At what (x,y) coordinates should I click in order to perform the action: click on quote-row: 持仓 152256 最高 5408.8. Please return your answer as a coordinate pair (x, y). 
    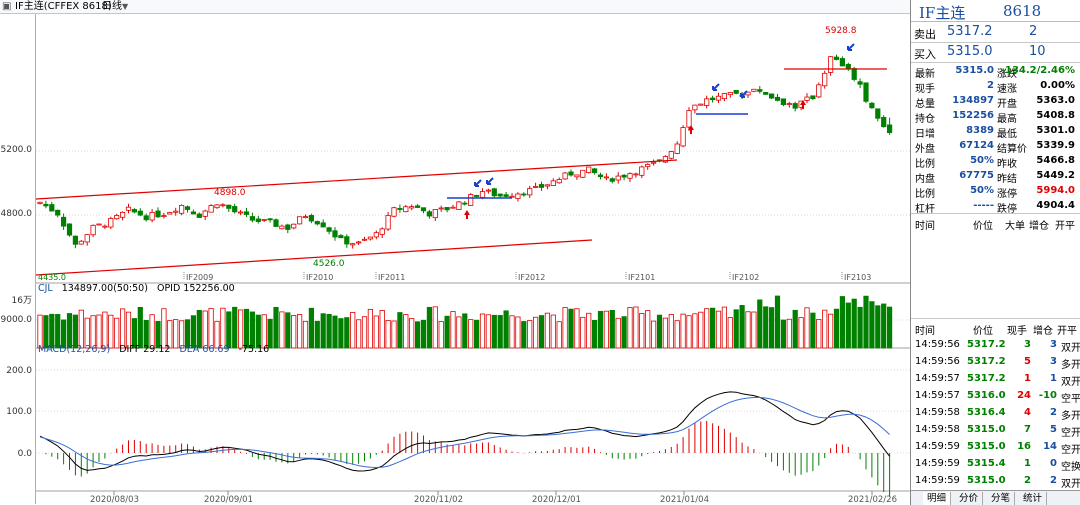
    Looking at the image, I should click on (995, 116).